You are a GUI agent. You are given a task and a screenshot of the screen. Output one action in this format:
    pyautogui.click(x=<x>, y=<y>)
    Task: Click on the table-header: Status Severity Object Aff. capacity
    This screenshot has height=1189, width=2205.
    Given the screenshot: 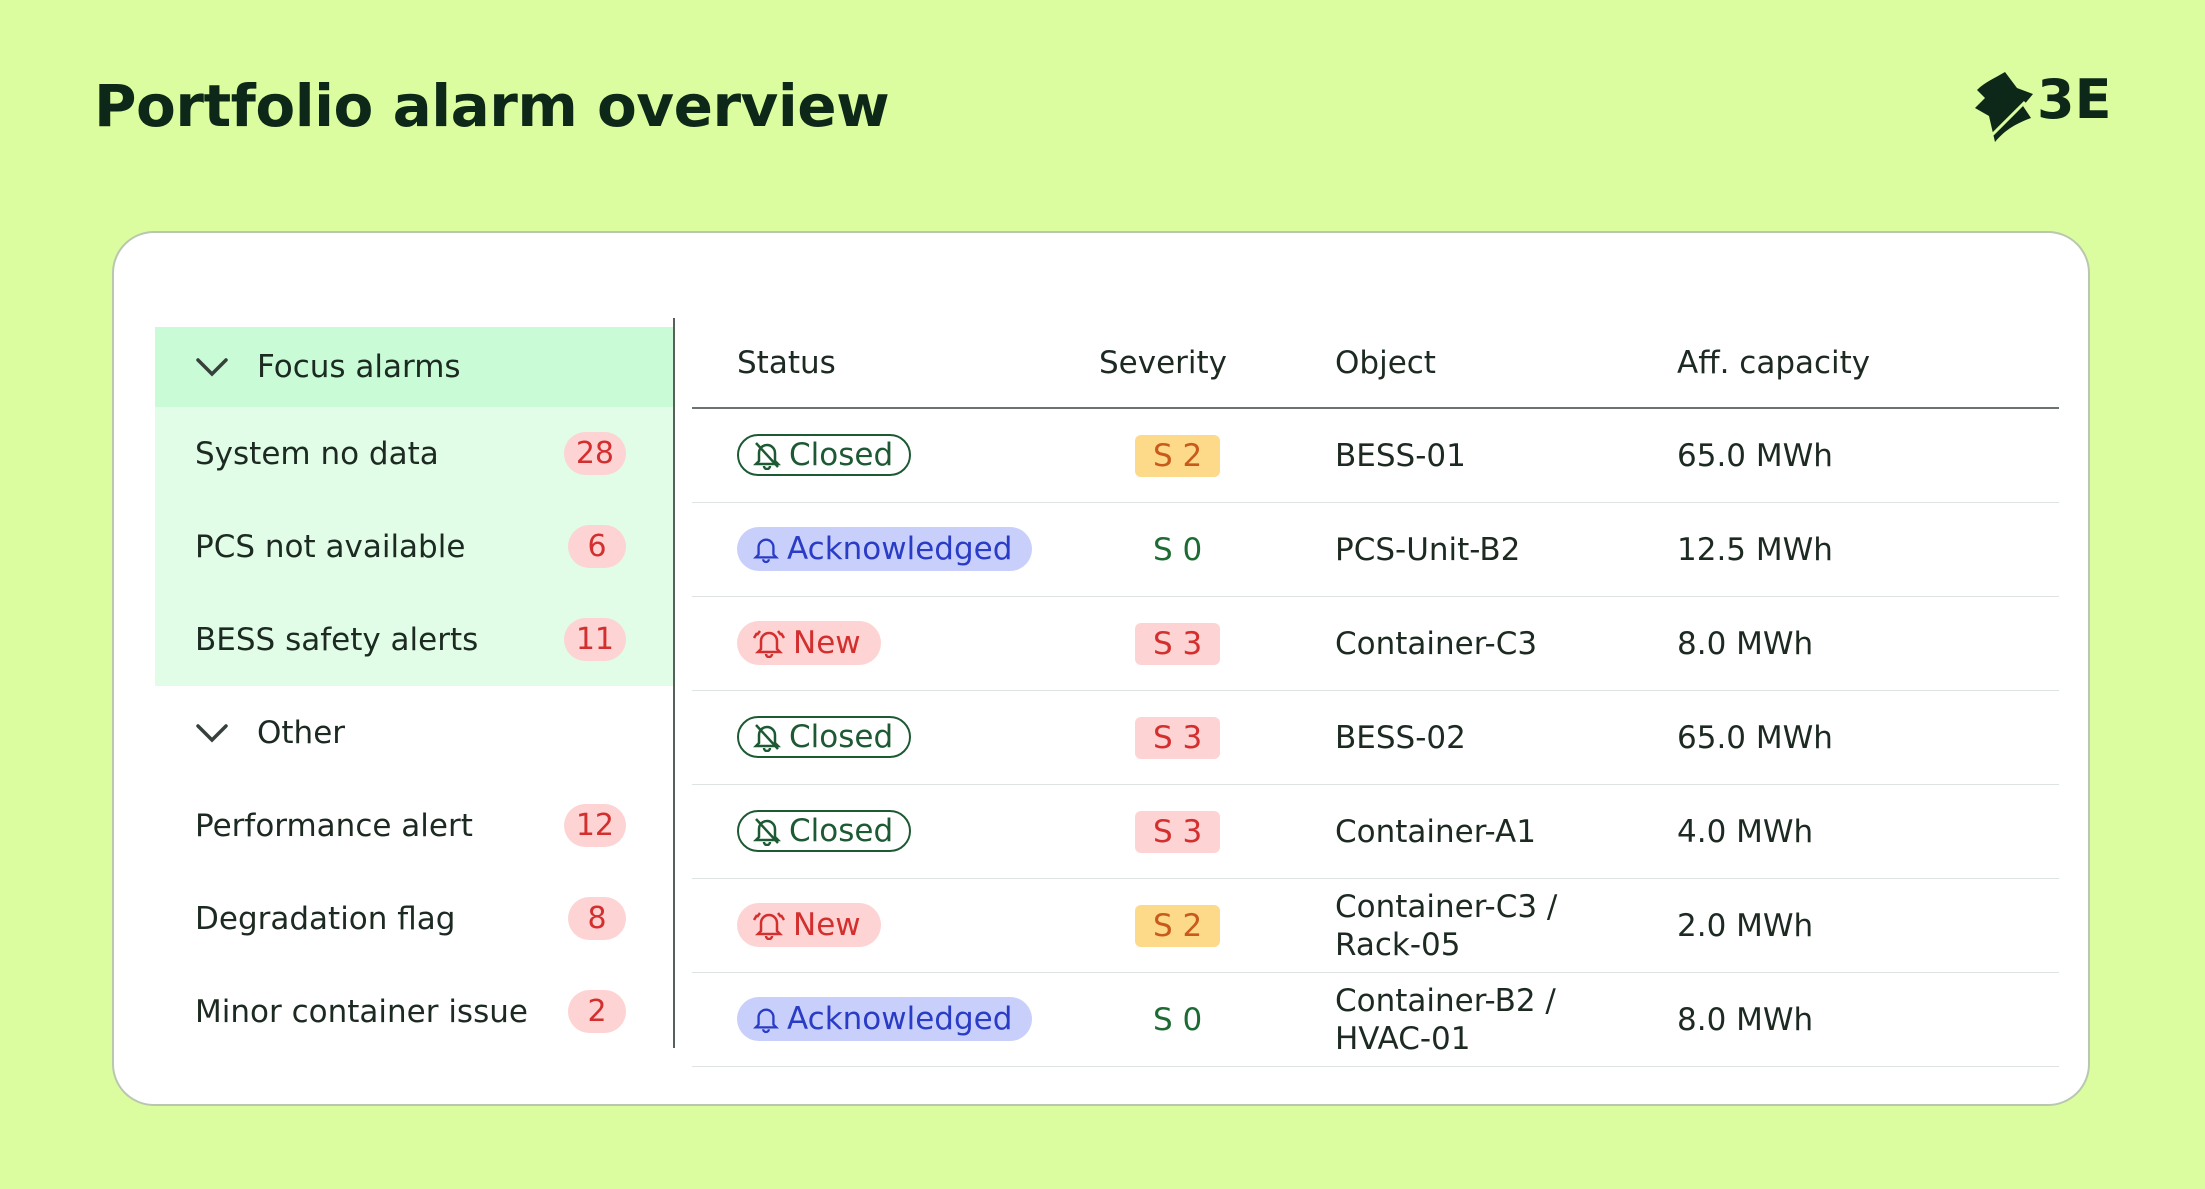 What is the action you would take?
    pyautogui.click(x=1375, y=363)
    